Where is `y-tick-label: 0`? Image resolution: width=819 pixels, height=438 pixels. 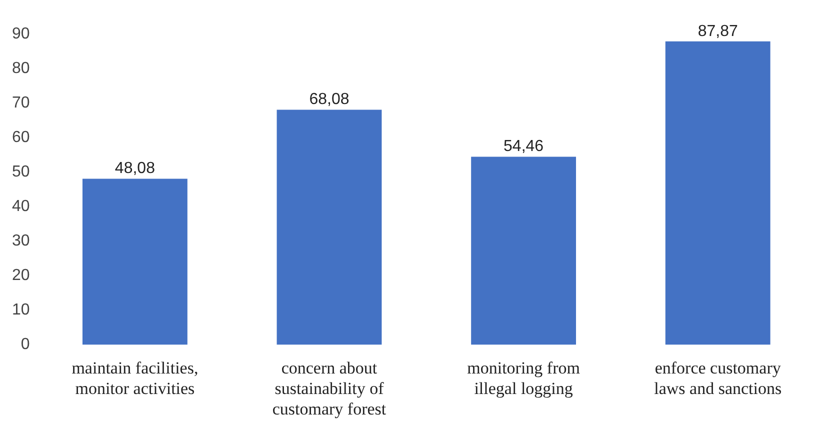
y-tick-label: 0 is located at coordinates (25, 345).